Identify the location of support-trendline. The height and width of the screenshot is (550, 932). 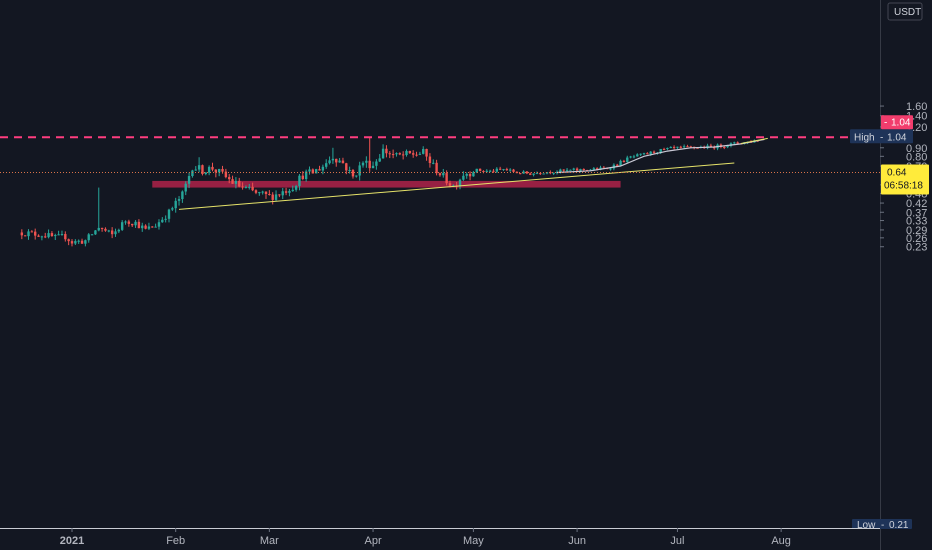
(456, 186).